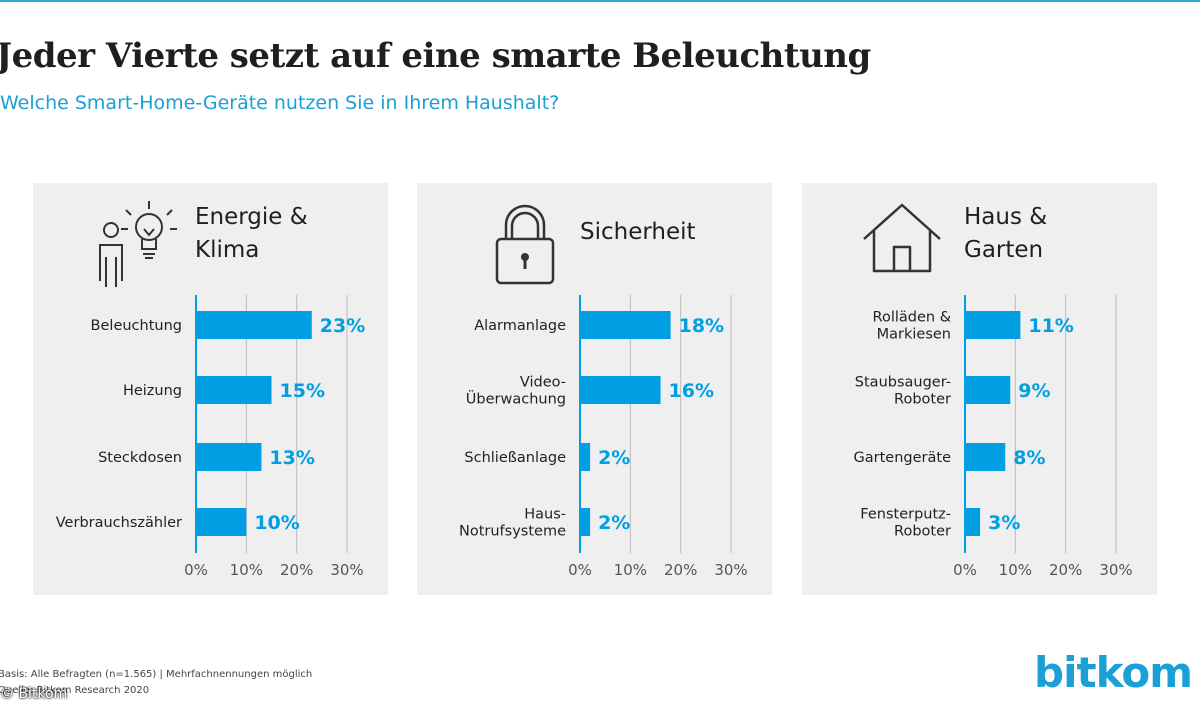  I want to click on category-label: Haus-Notrufsysteme, so click(512, 523).